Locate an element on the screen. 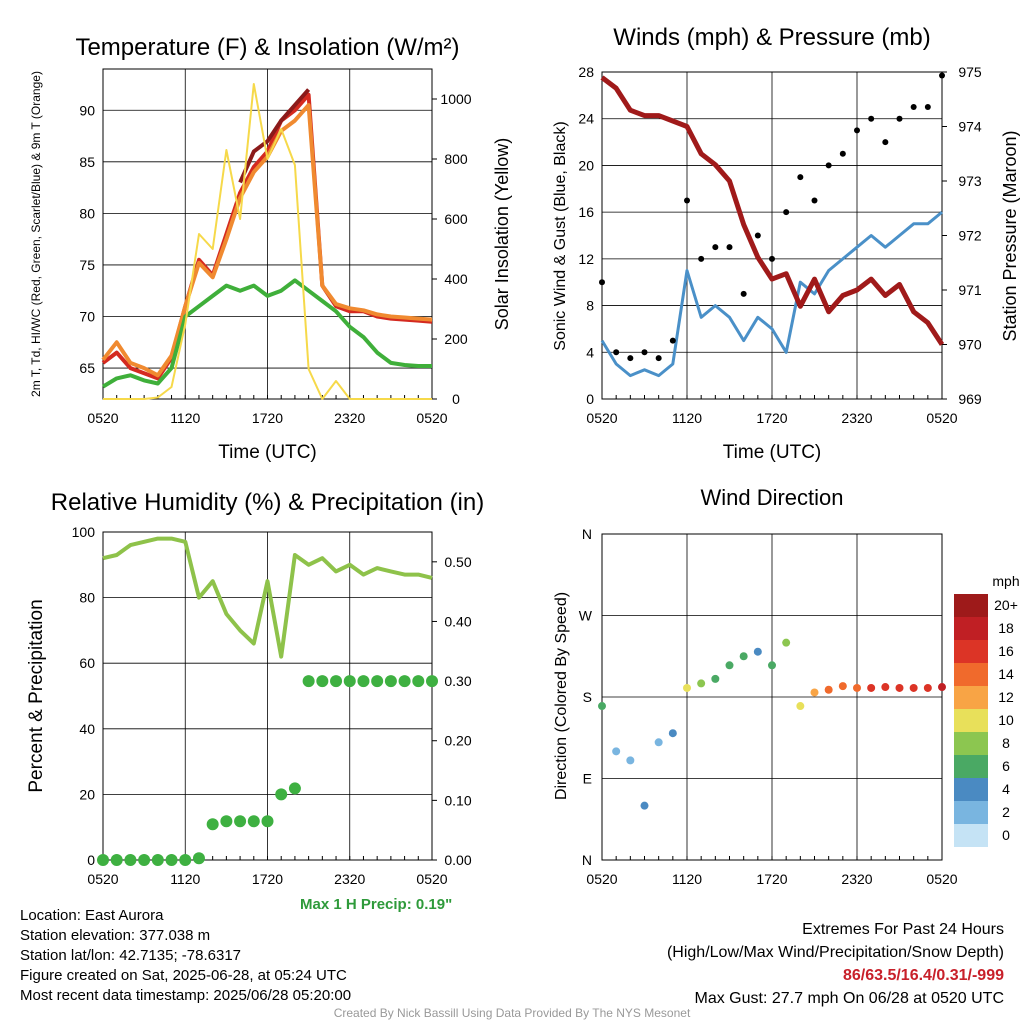  x-tick-label-2-0: 0520 is located at coordinates (102, 879).